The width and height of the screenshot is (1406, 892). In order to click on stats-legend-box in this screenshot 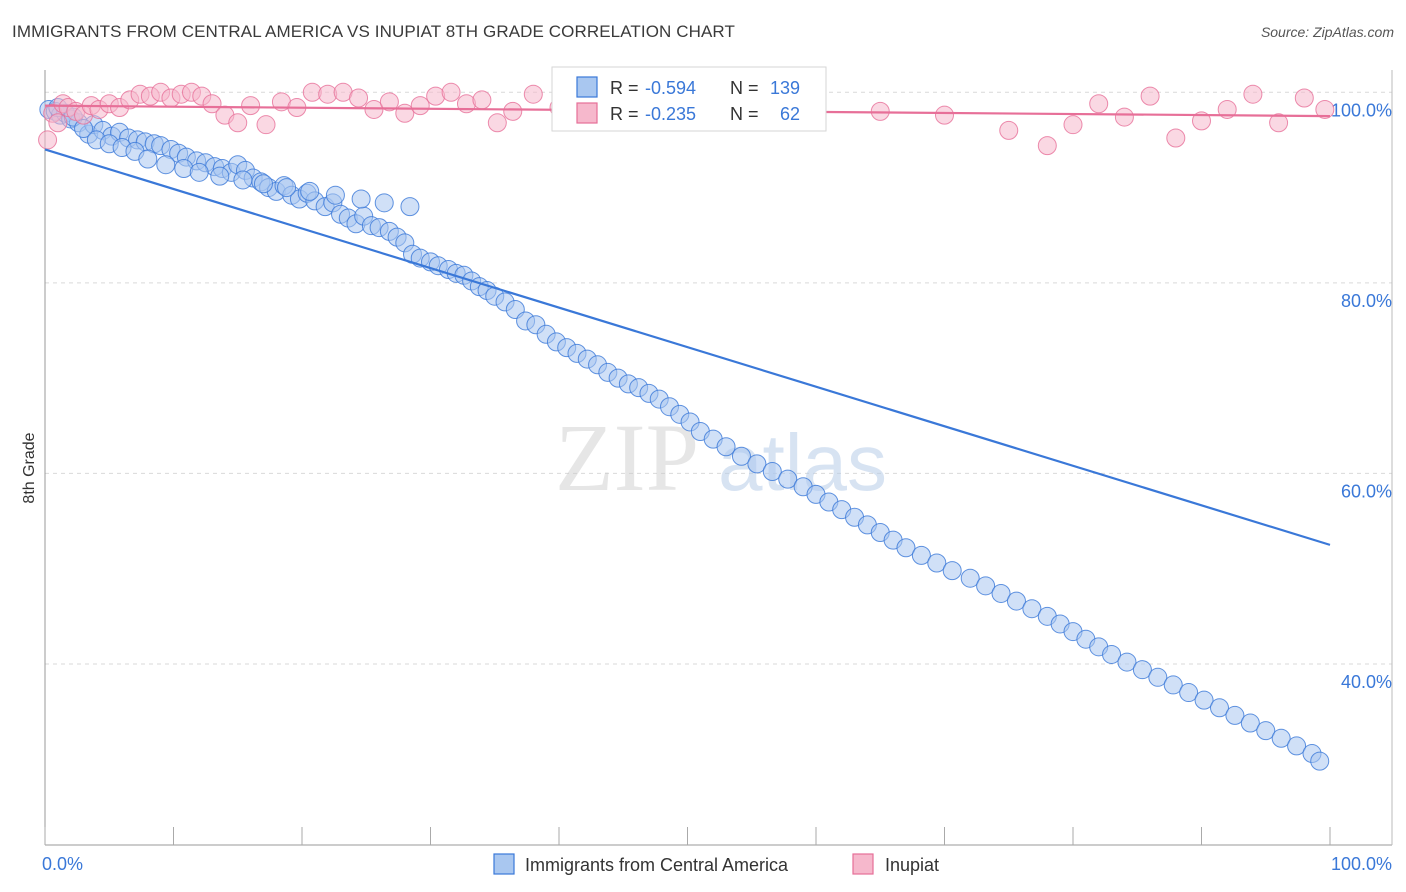, I will do `click(689, 99)`.